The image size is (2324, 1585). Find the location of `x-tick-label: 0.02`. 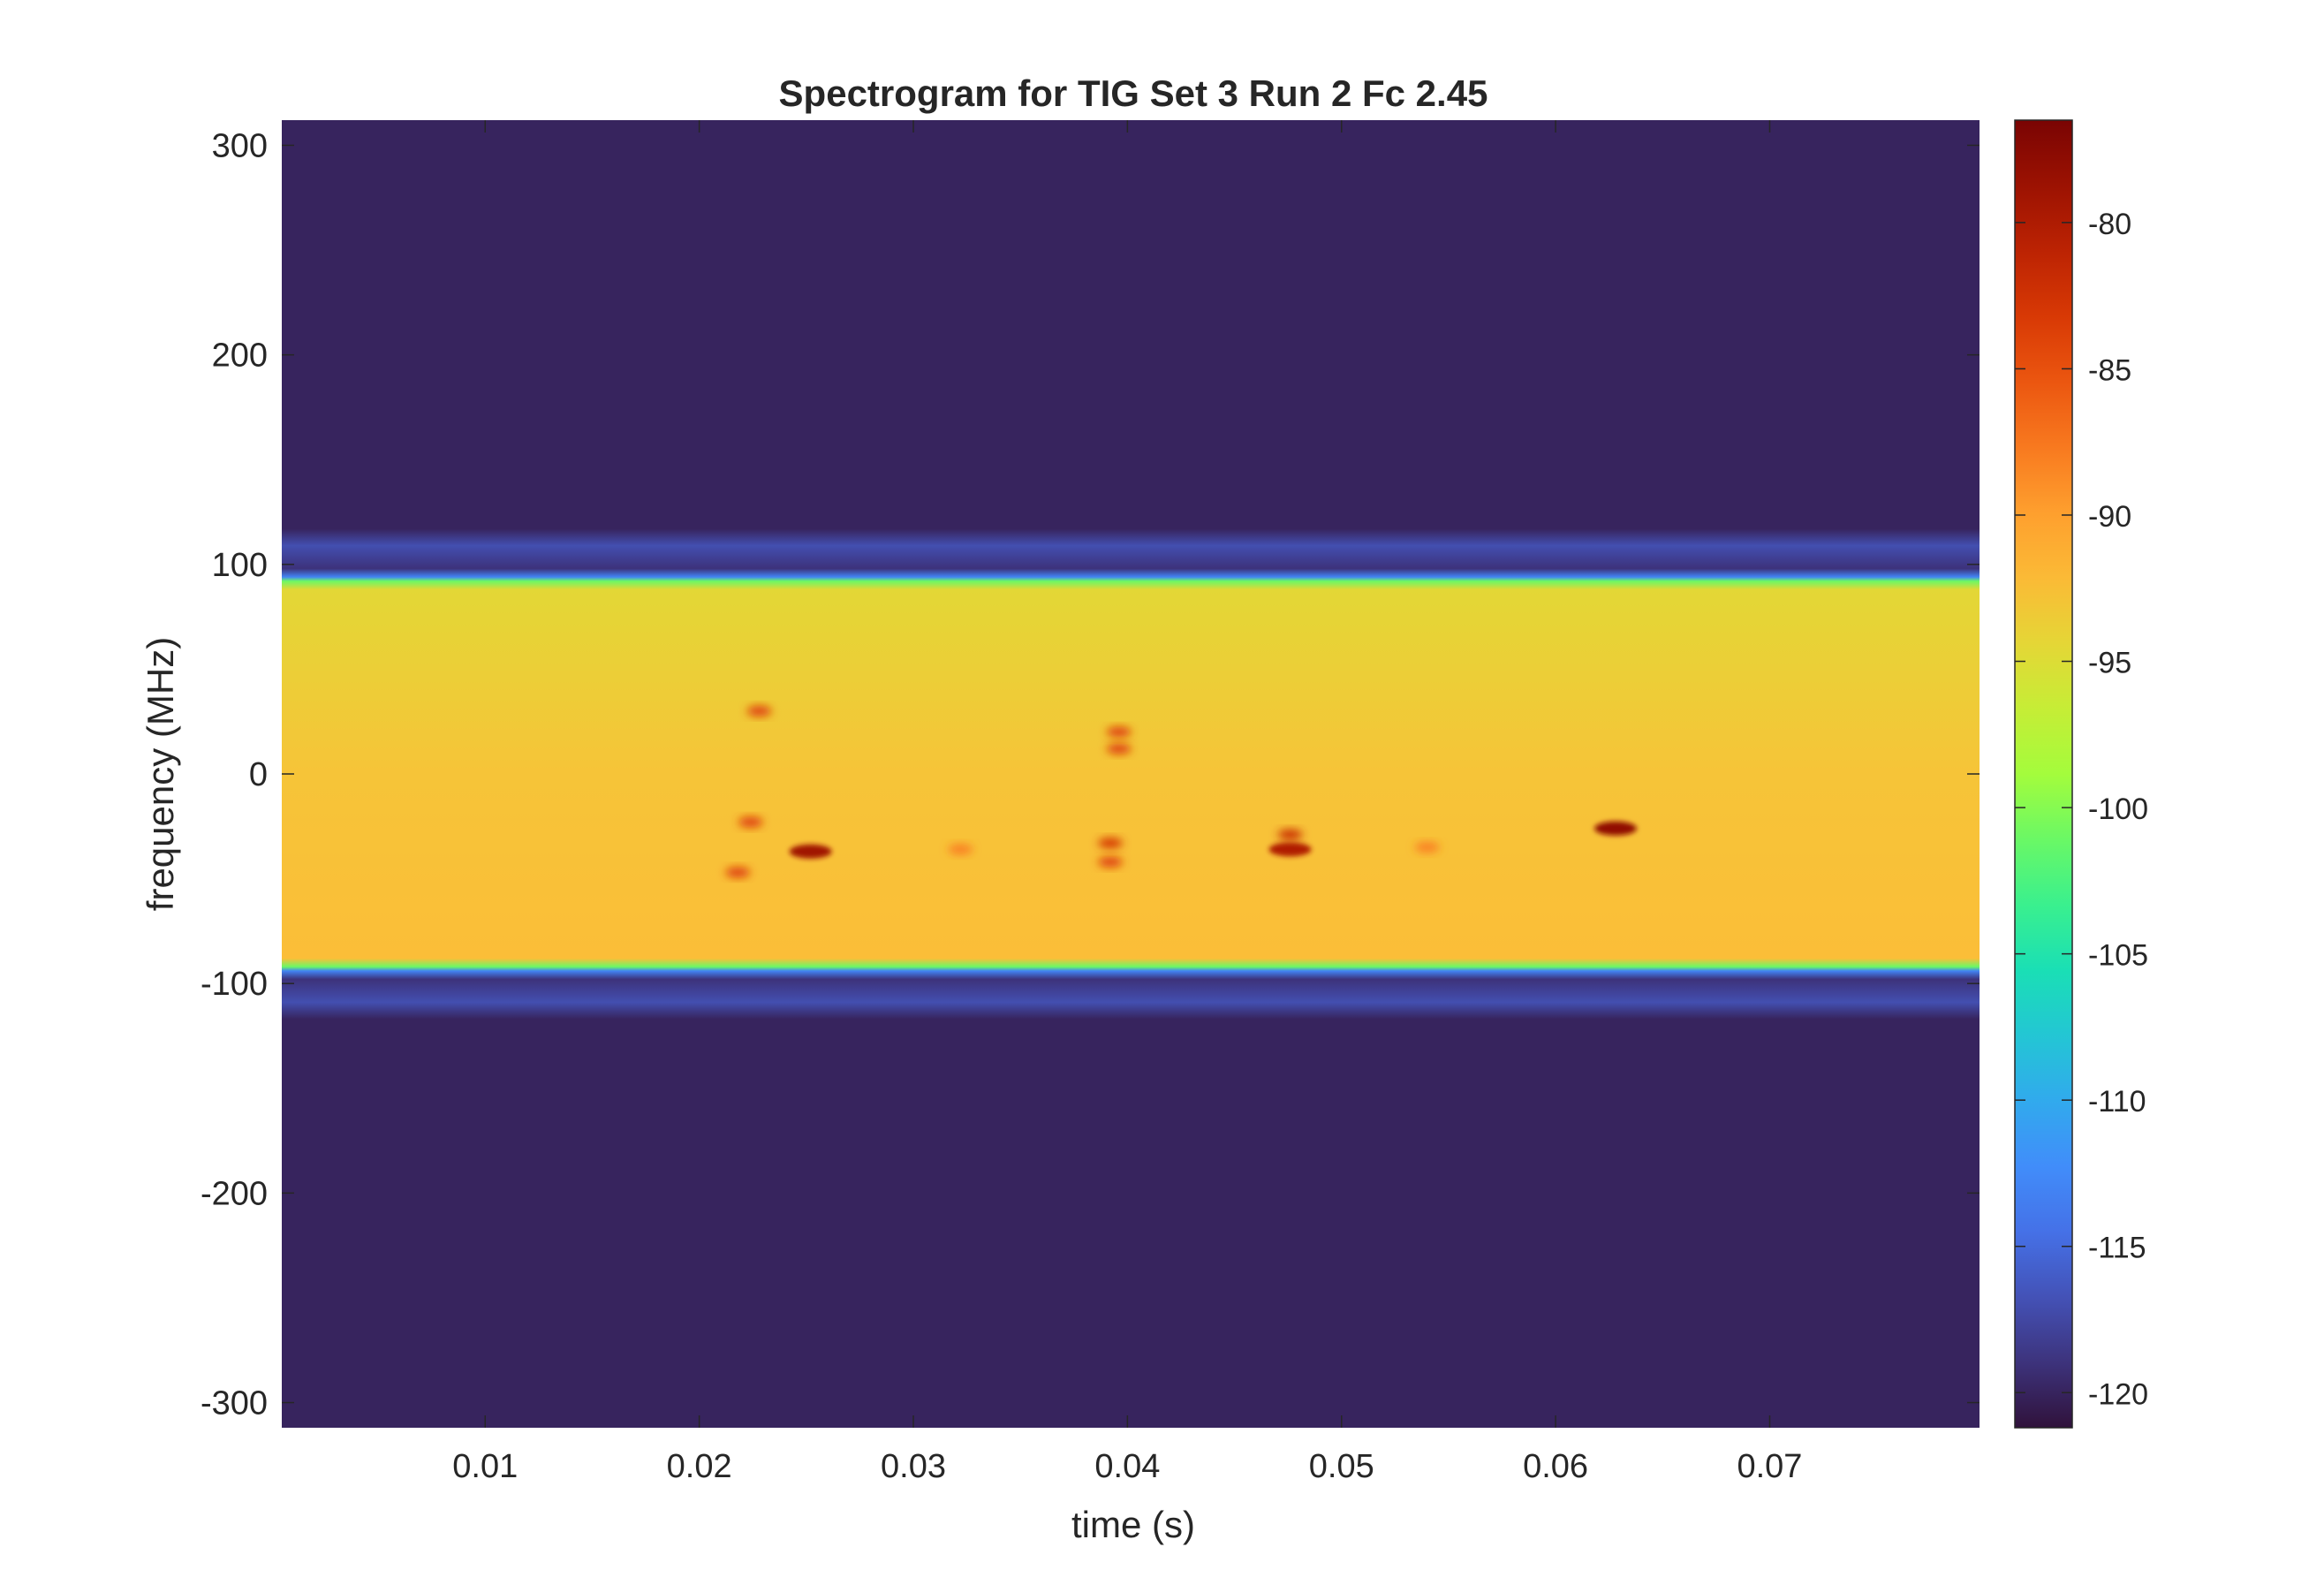

x-tick-label: 0.02 is located at coordinates (699, 1467).